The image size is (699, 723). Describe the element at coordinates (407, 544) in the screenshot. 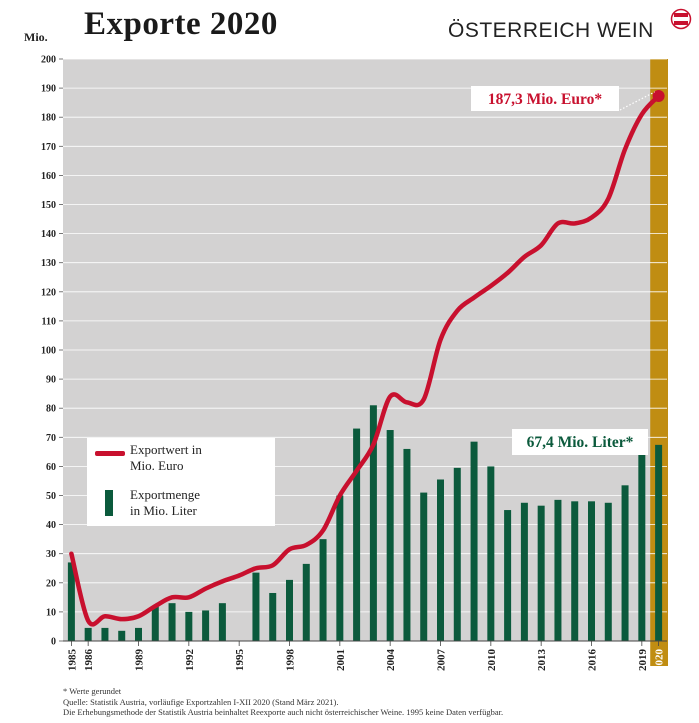

I see `bar-2005` at that location.